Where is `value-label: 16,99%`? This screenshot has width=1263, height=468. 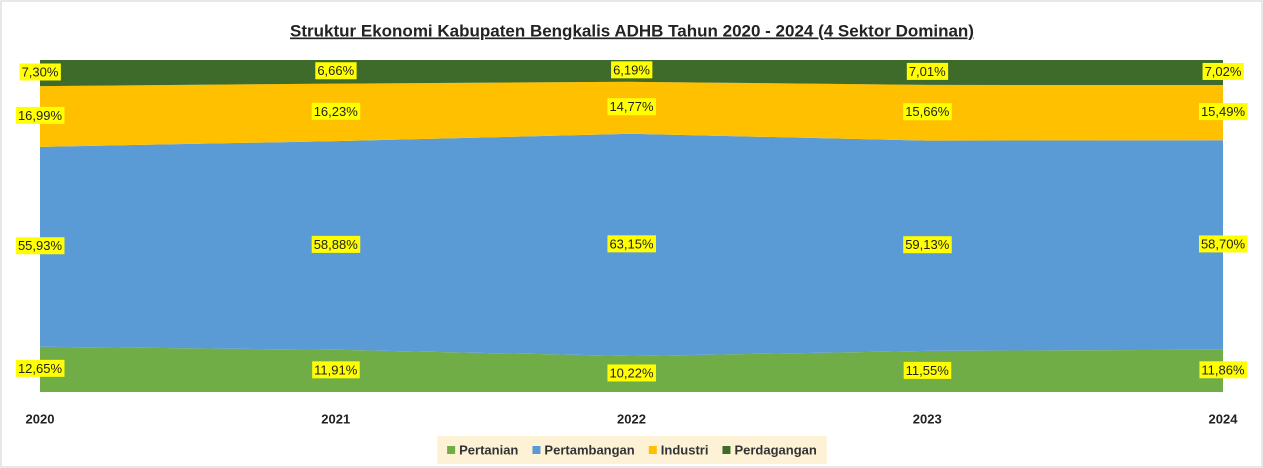 value-label: 16,99% is located at coordinates (40, 115).